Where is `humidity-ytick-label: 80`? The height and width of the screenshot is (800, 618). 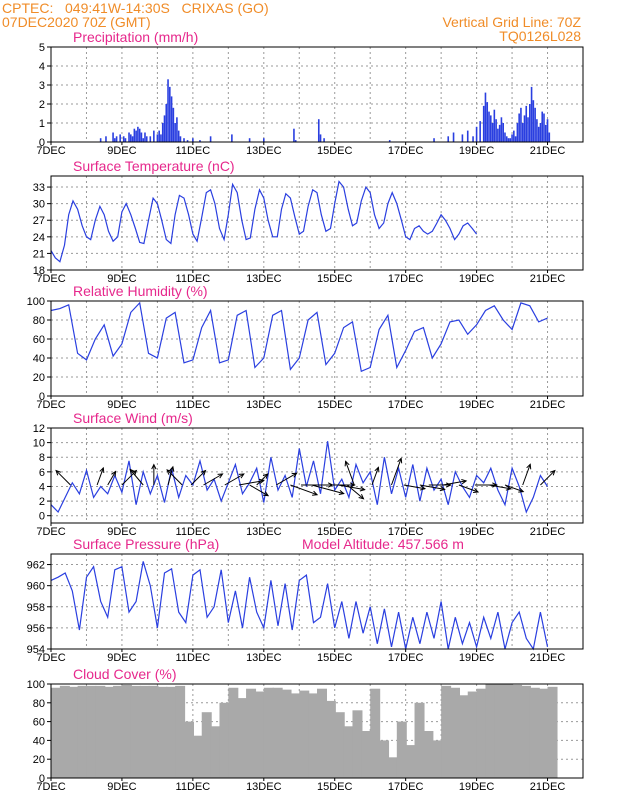
humidity-ytick-label: 80 is located at coordinates (39, 321).